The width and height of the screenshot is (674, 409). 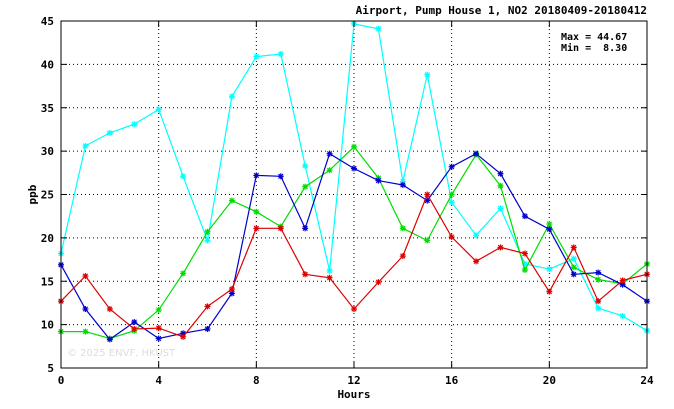 What do you see at coordinates (50, 368) in the screenshot?
I see `y-tick-label: 5` at bounding box center [50, 368].